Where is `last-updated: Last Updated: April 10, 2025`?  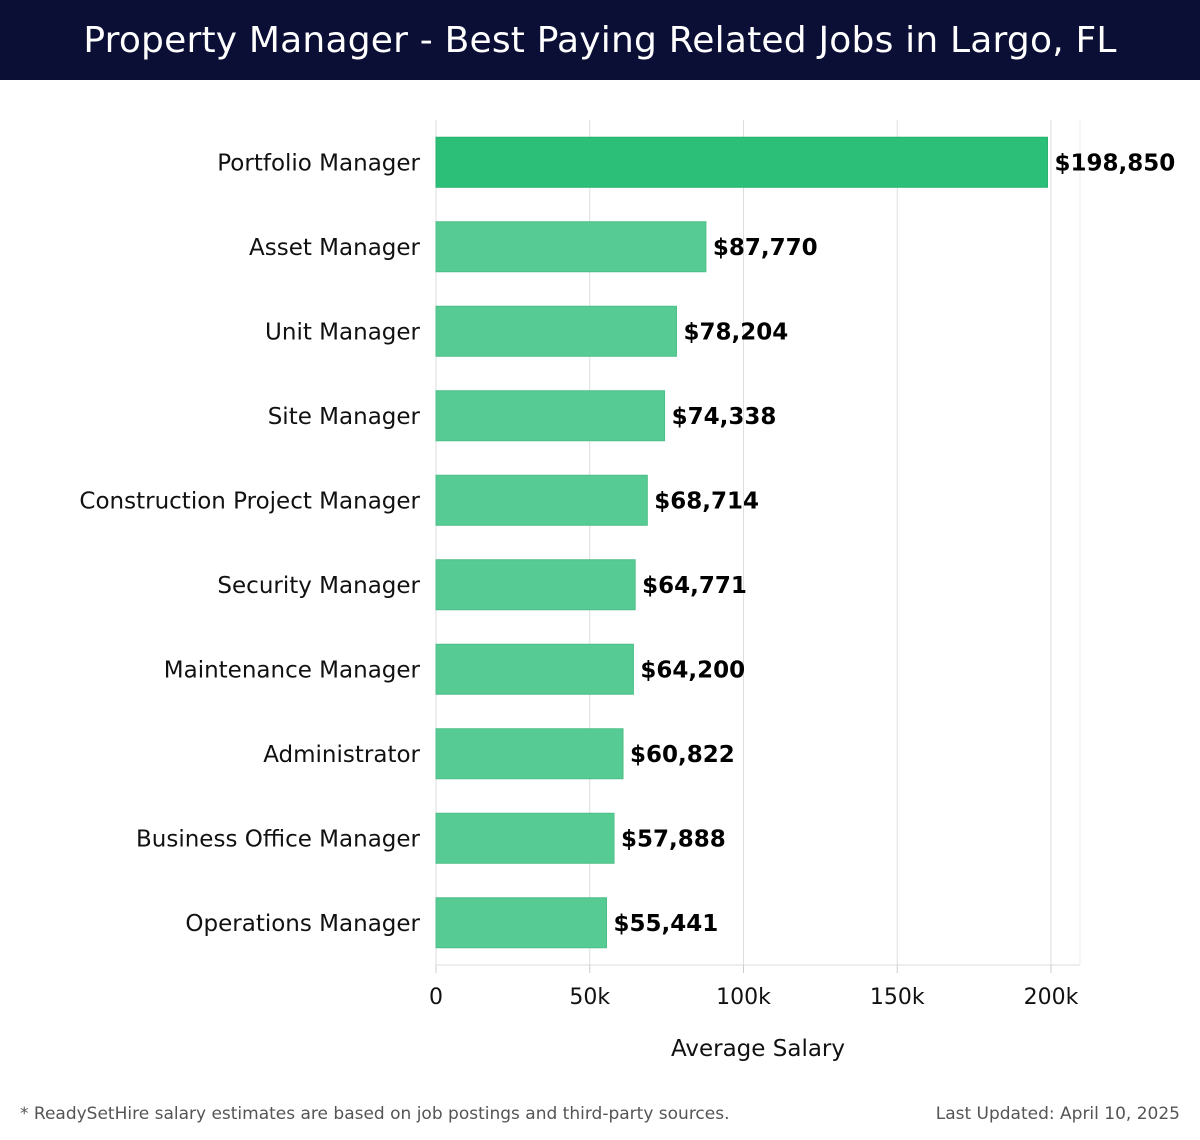
last-updated: Last Updated: April 10, 2025 is located at coordinates (1057, 1114).